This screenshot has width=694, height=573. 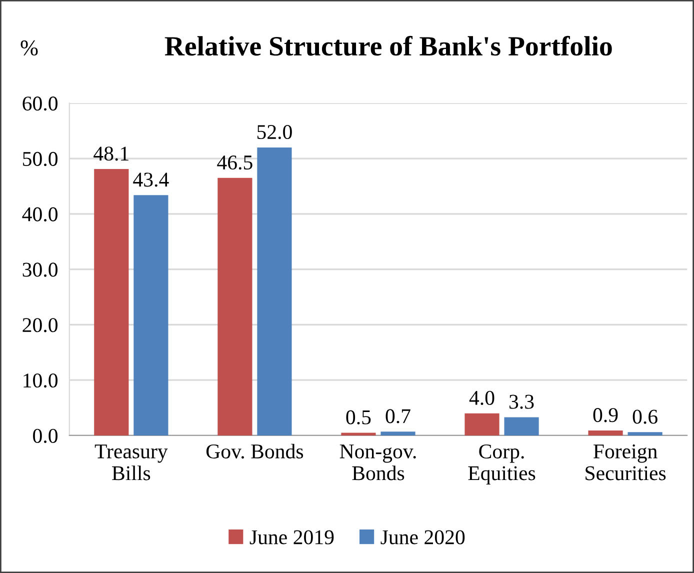 I want to click on y-tick-label: 0.0, so click(x=45, y=436).